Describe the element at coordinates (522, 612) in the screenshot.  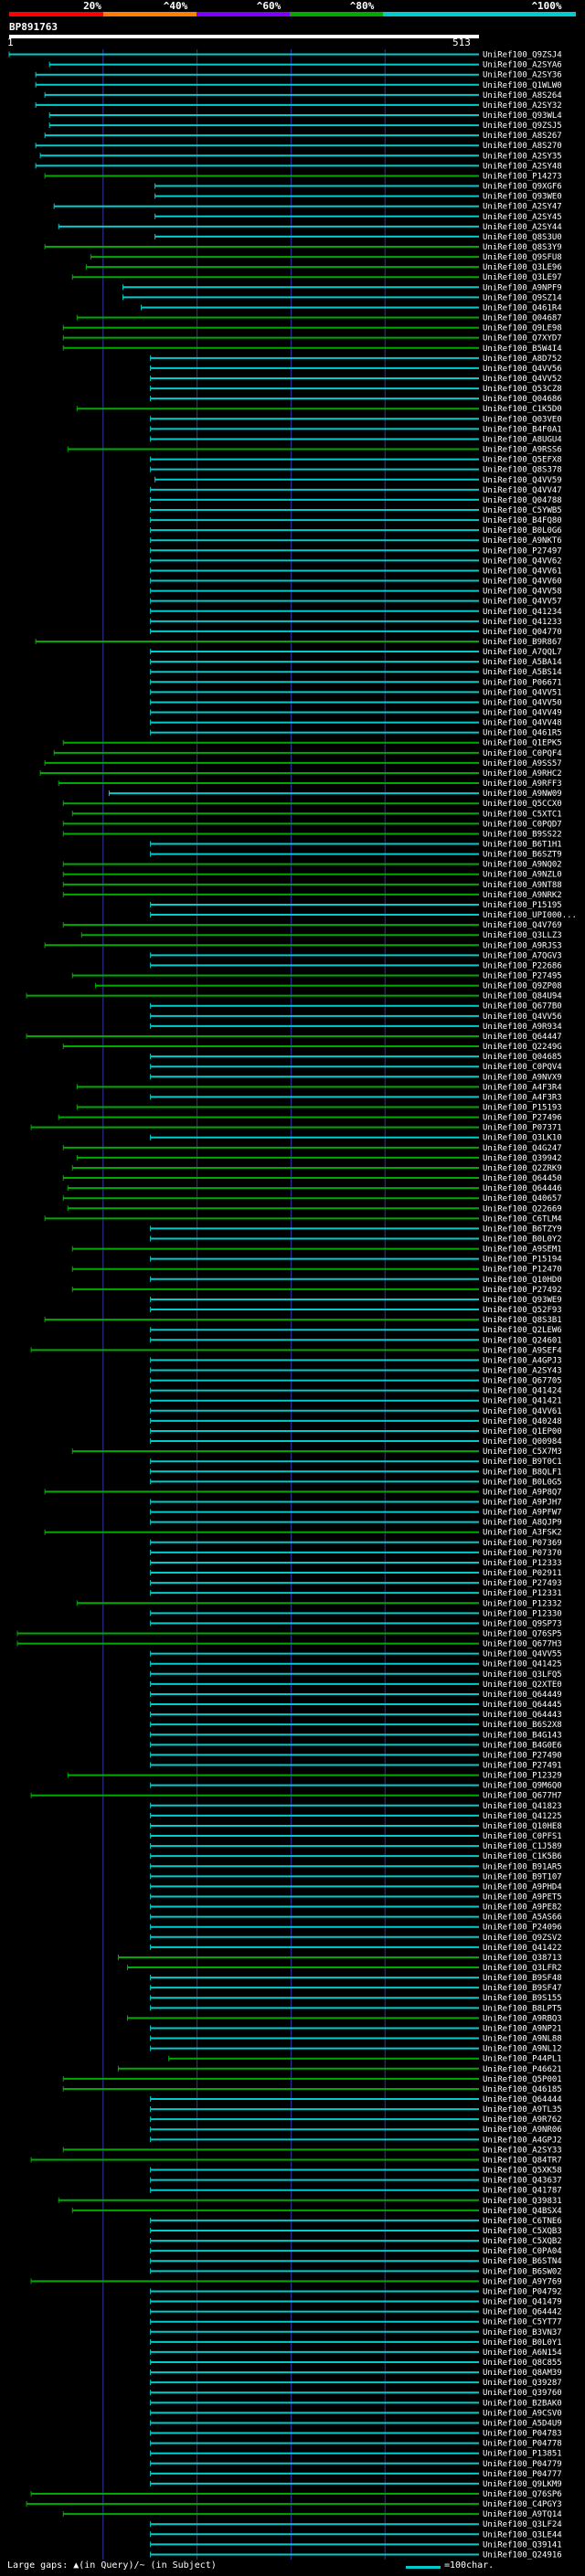
I see `hit-label: UniRef100_Q41234` at that location.